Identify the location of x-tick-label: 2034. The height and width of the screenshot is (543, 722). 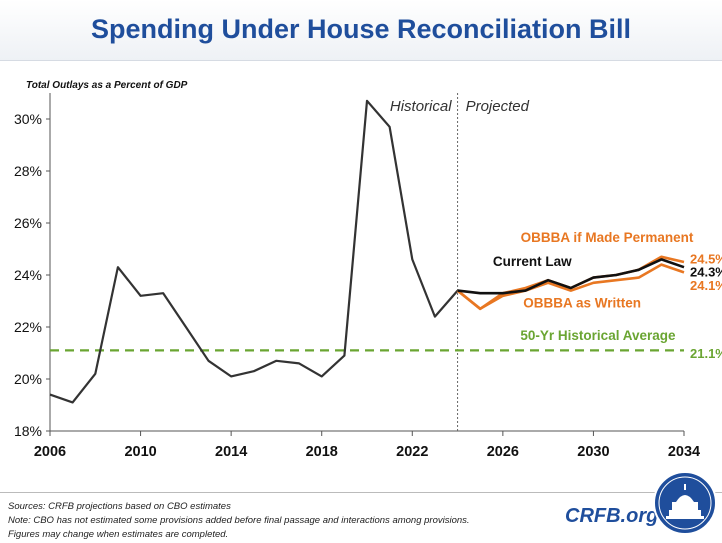
(684, 452).